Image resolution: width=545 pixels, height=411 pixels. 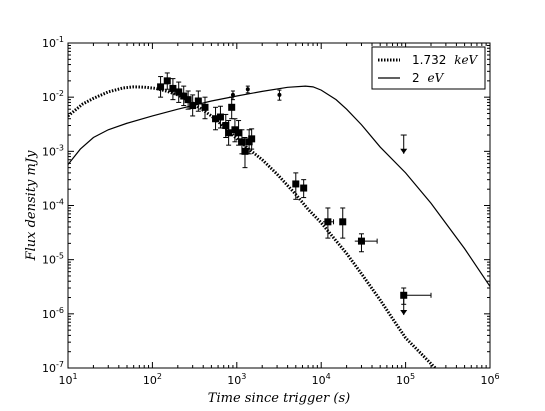 What do you see at coordinates (53, 42) in the screenshot?
I see `y-tick-label: 10⁻¹` at bounding box center [53, 42].